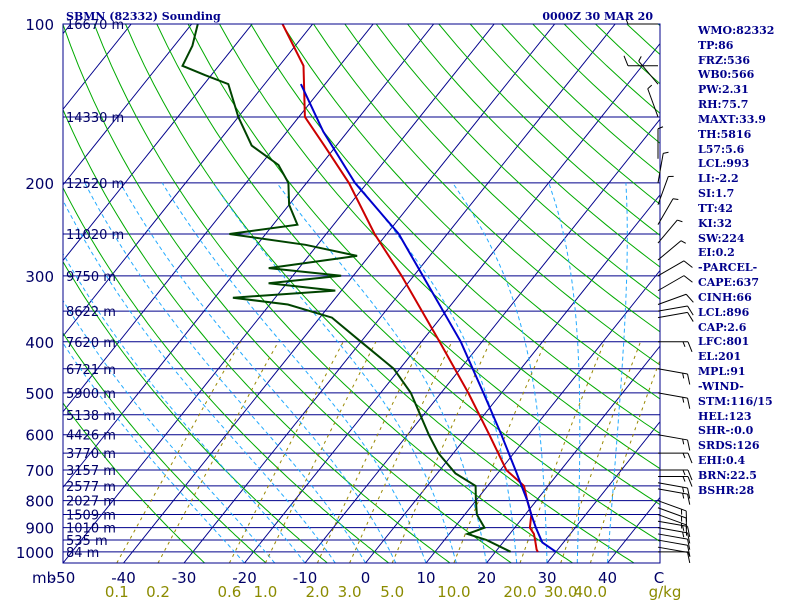 This screenshot has height=600, width=800. I want to click on mixing-ratio-tick-label: 1.0, so click(265, 591).